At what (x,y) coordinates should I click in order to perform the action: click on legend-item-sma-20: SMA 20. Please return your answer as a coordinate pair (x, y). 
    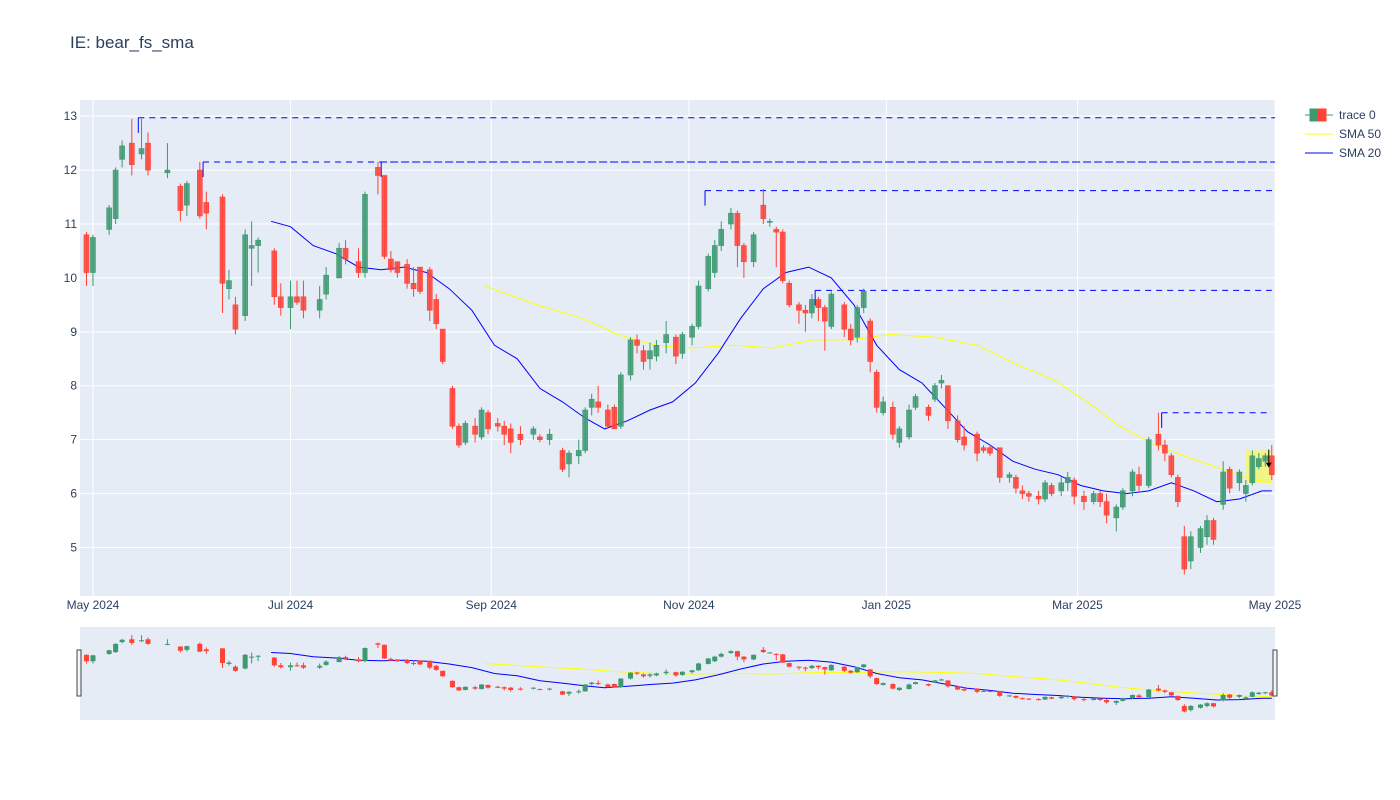
    Looking at the image, I should click on (1343, 153).